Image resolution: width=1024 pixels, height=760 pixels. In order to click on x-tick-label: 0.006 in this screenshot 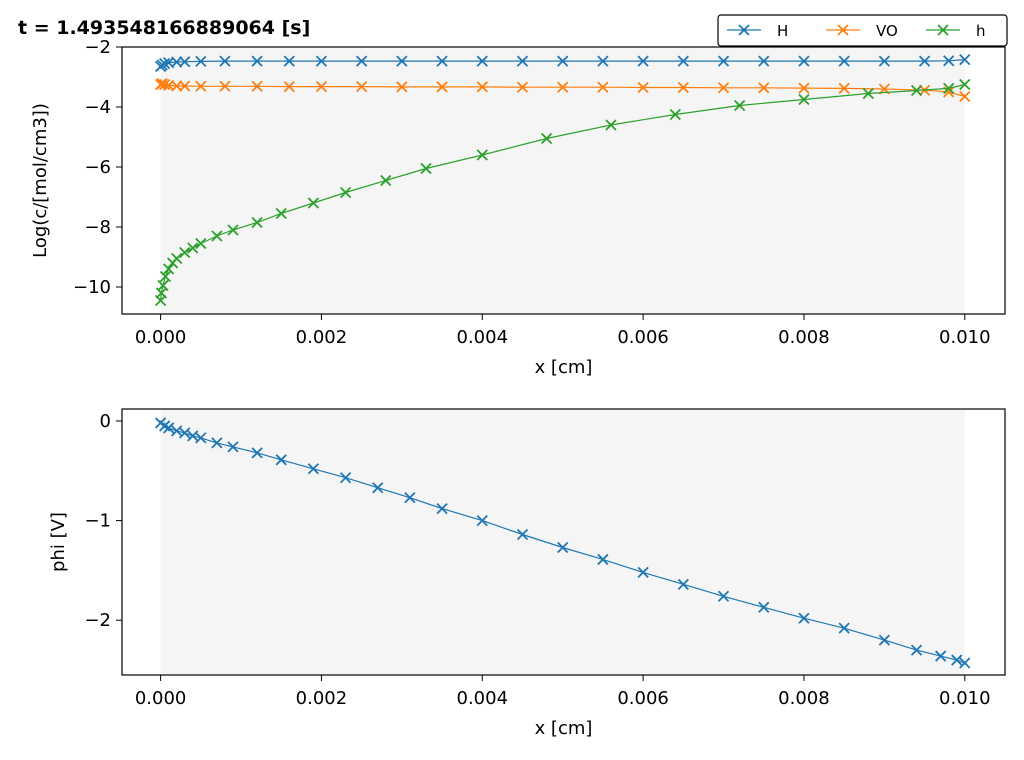, I will do `click(643, 337)`.